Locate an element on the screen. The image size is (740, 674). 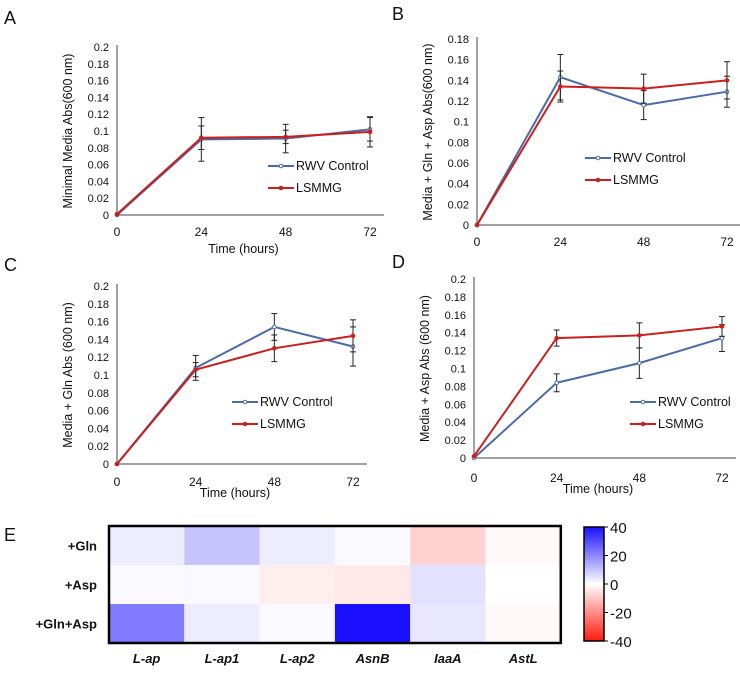
x-axis-label: Time (hours) is located at coordinates (235, 493).